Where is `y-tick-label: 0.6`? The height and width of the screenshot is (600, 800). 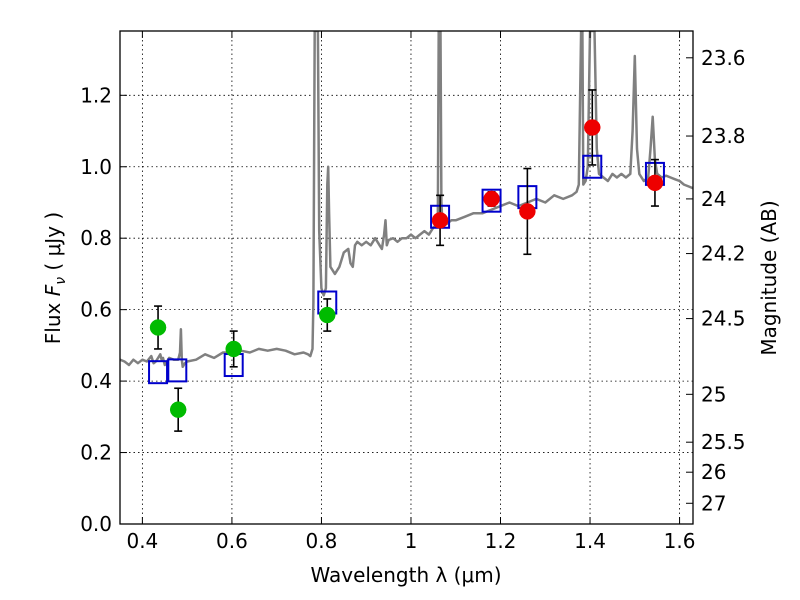 y-tick-label: 0.6 is located at coordinates (96, 310).